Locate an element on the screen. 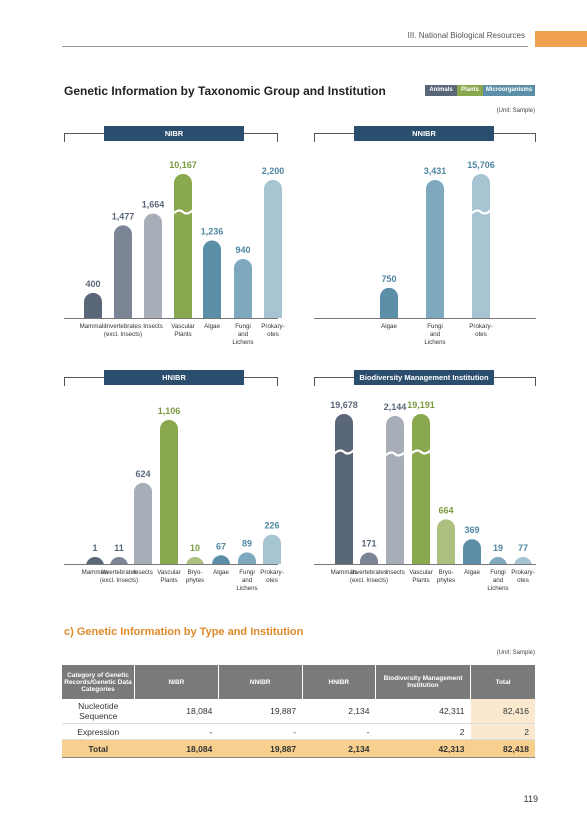 The height and width of the screenshot is (830, 587). bar-value-label: 750 is located at coordinates (388, 279).